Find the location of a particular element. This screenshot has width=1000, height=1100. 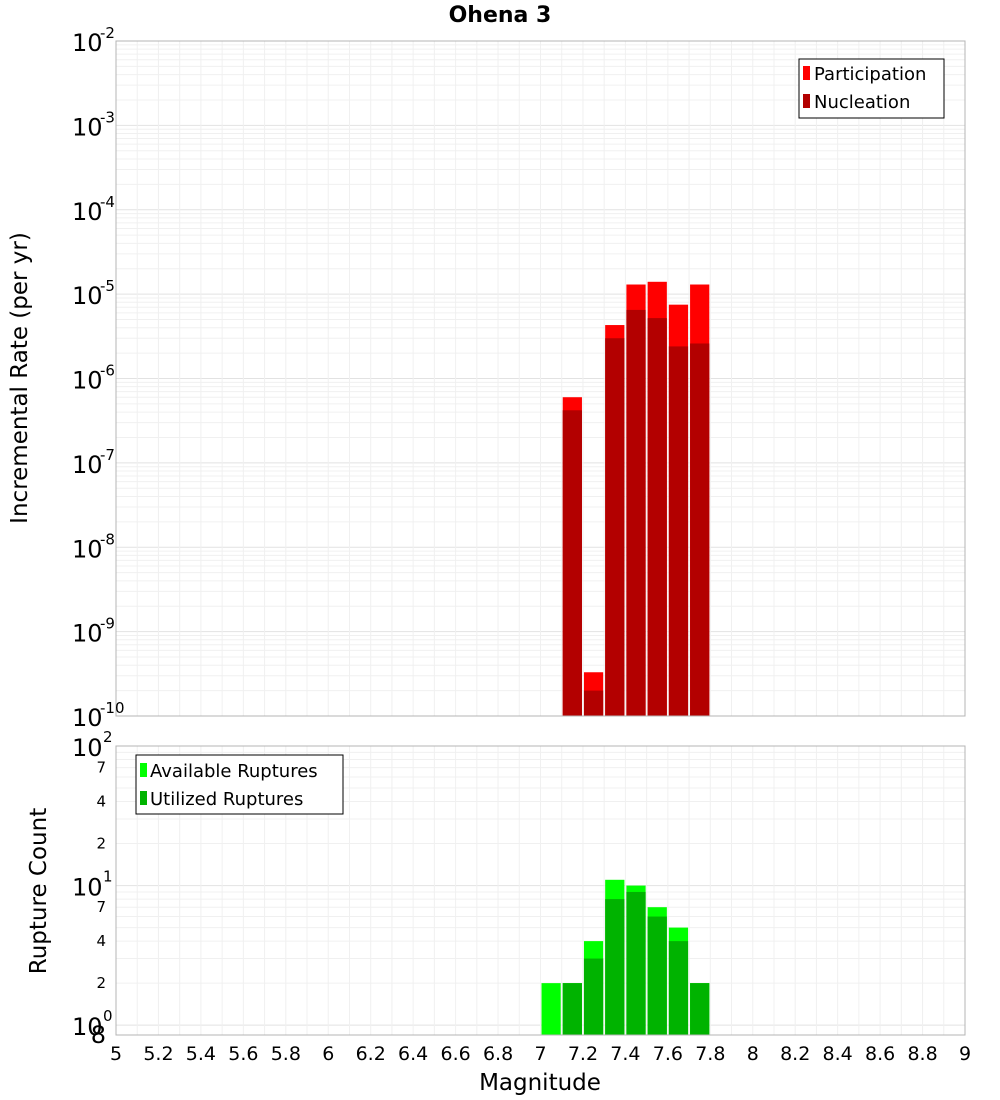

x-tick-label: 5.6 is located at coordinates (243, 1054).